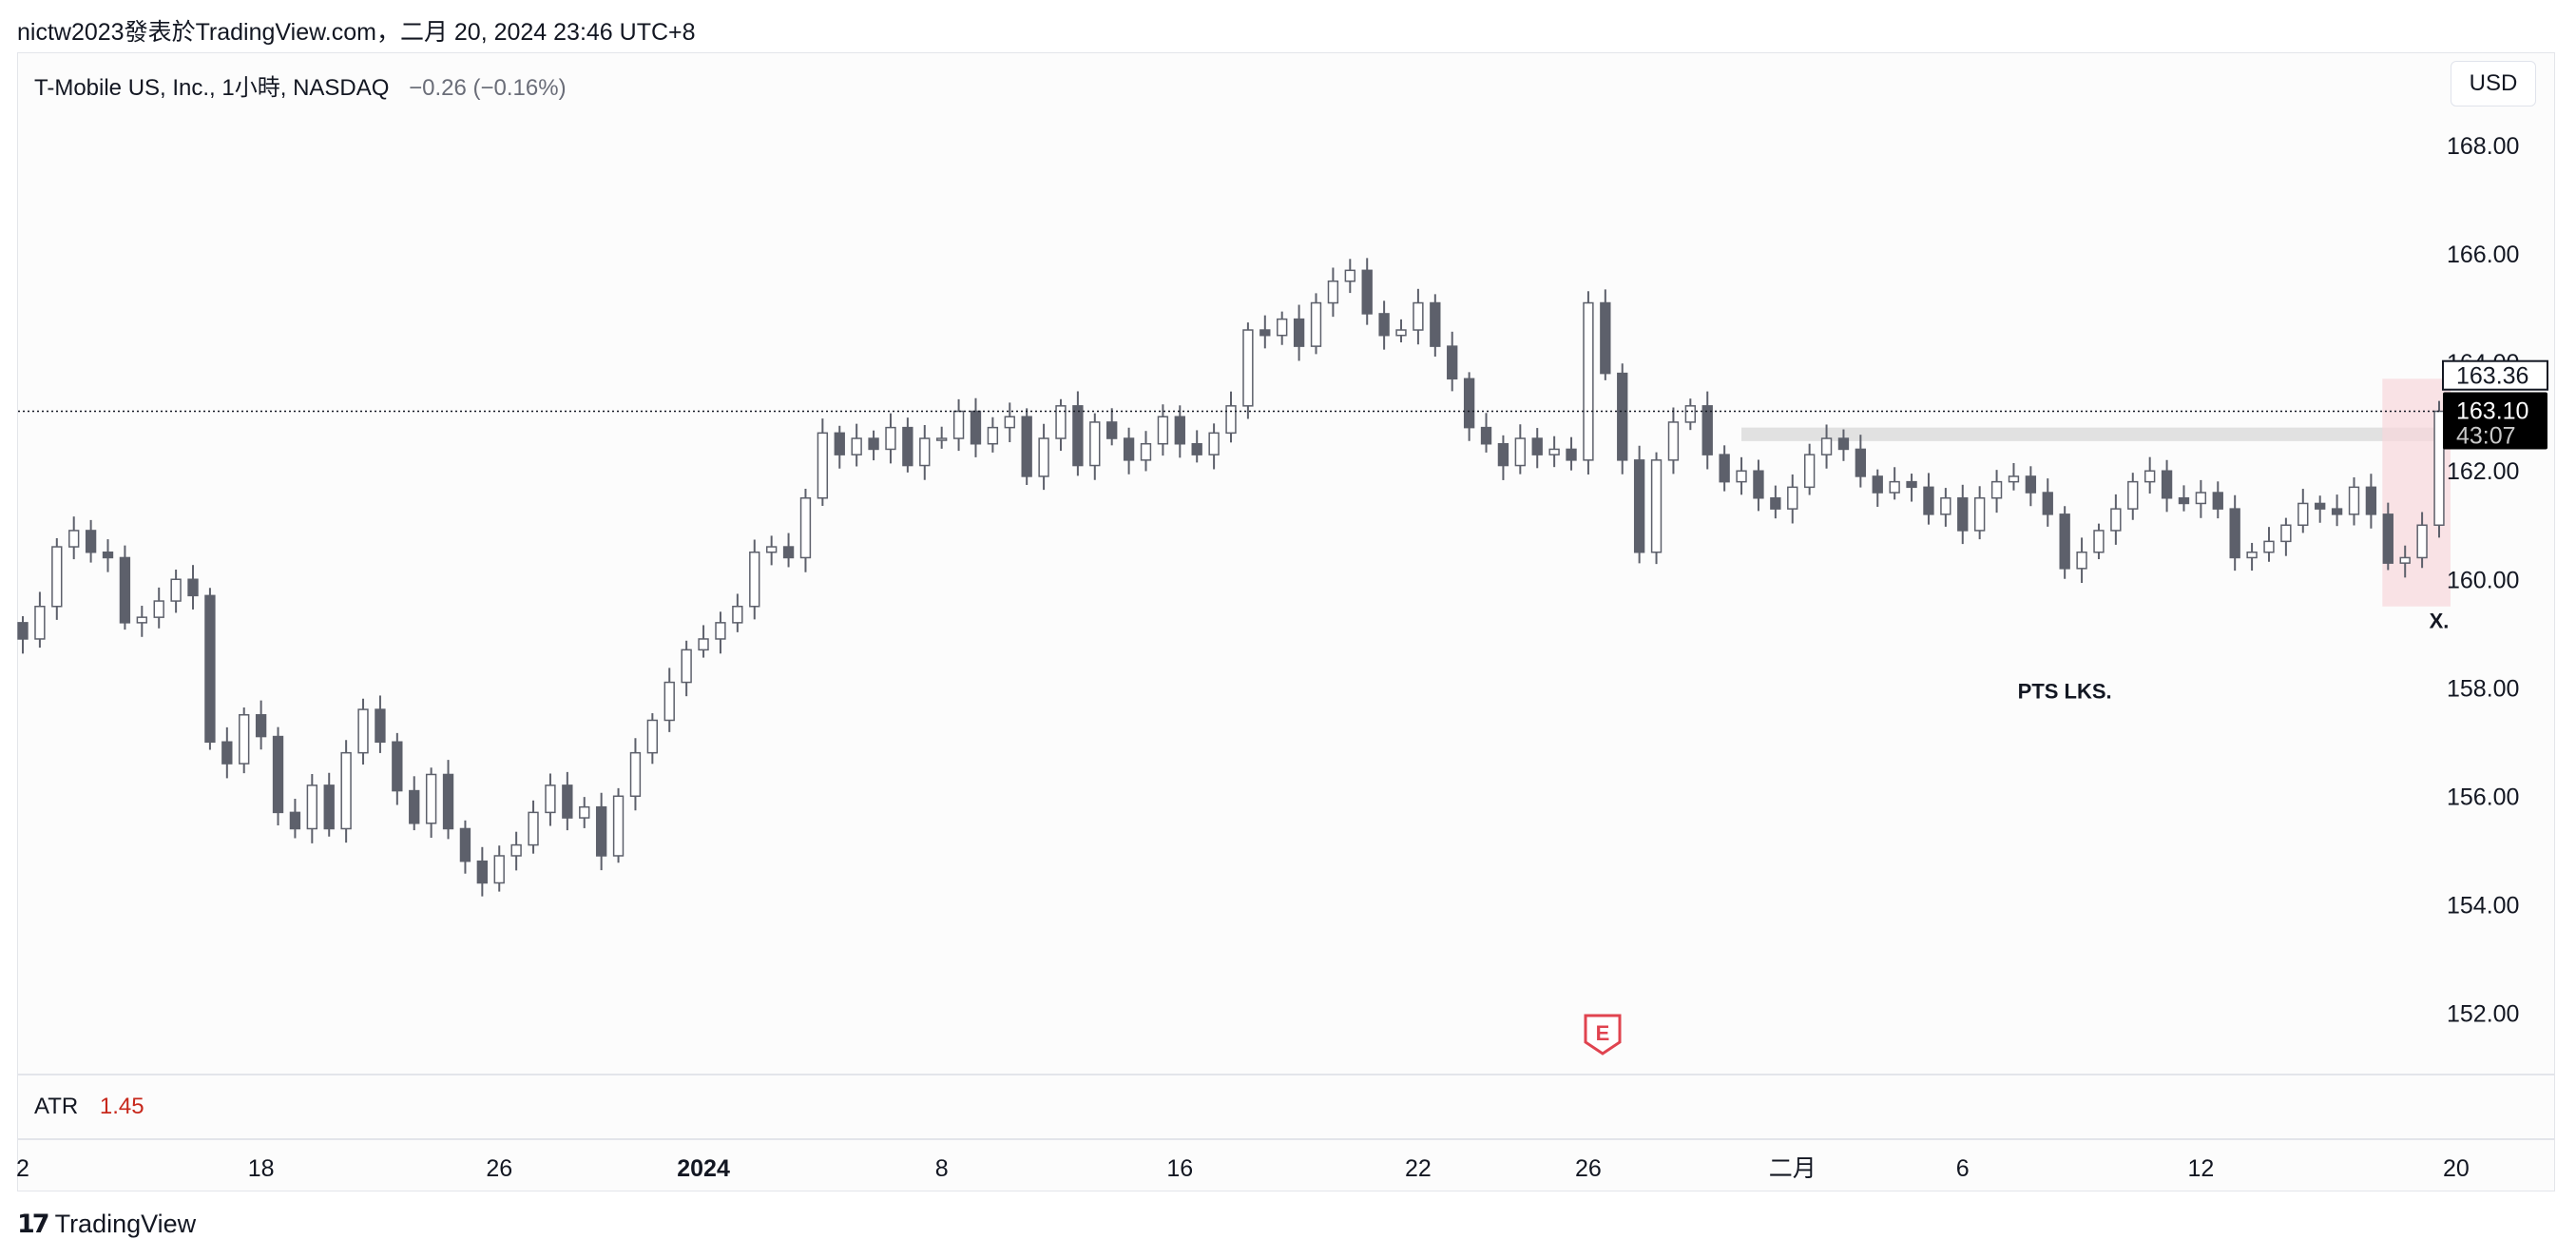  Describe the element at coordinates (2099, 434) in the screenshot. I see `resistance-zone` at that location.